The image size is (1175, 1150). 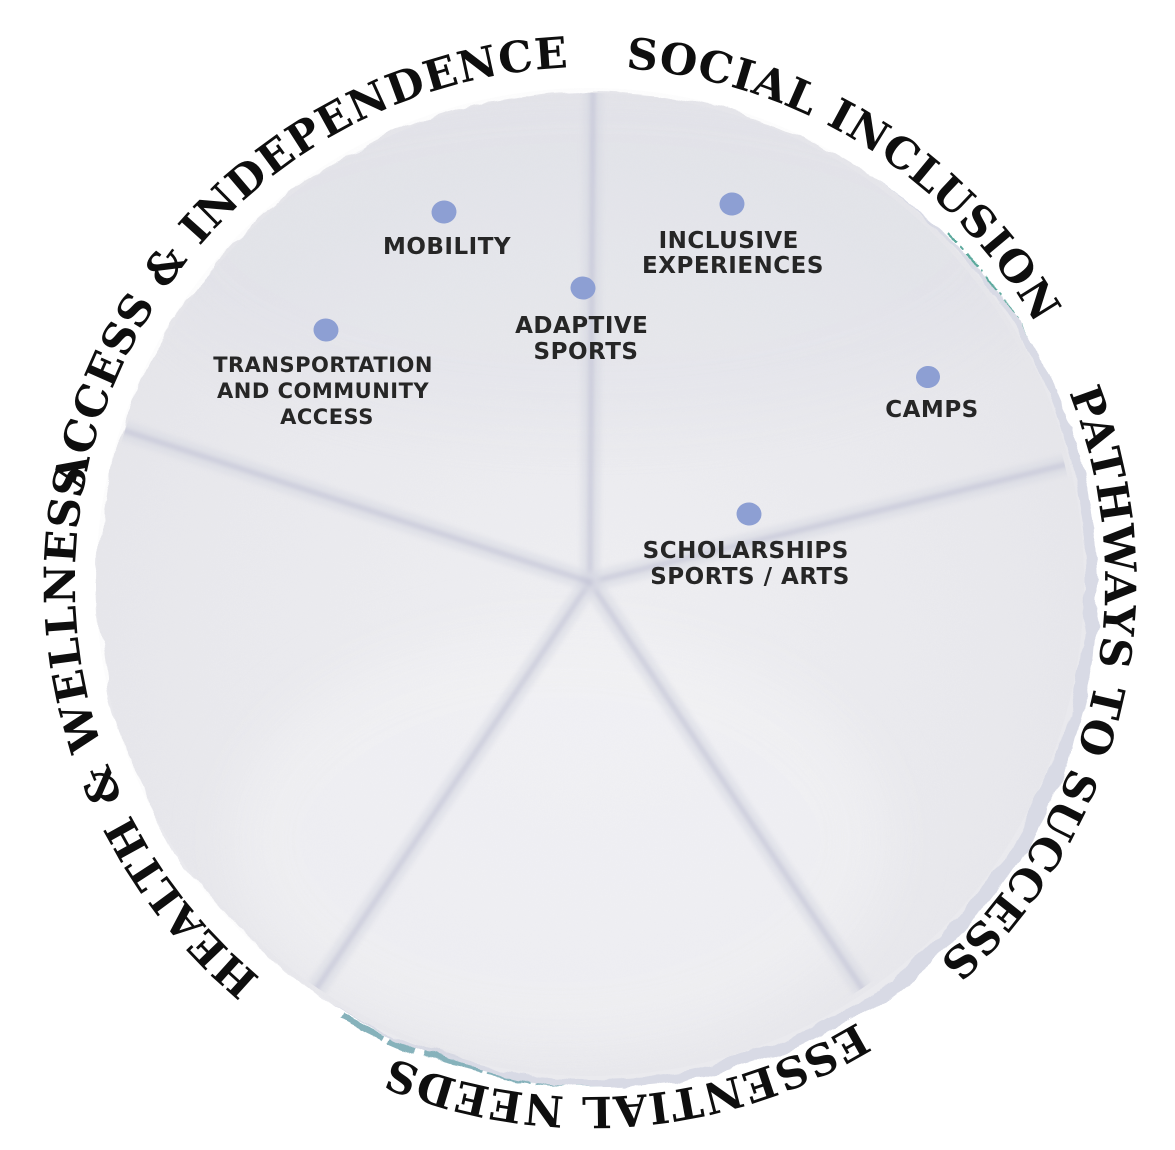 I want to click on label-line: SCHOLARSHIPS, so click(x=746, y=551).